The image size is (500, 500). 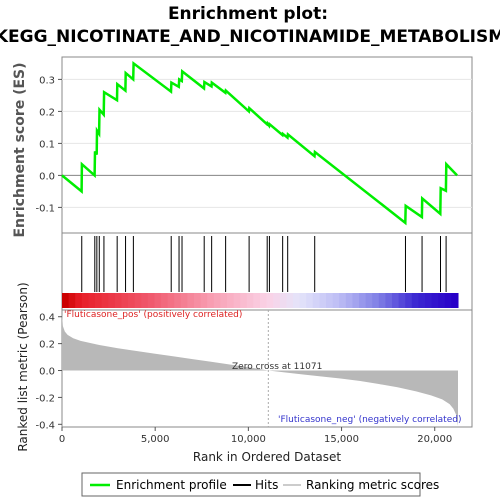 What do you see at coordinates (267, 457) in the screenshot?
I see `x-axis-label: Rank in Ordered Dataset` at bounding box center [267, 457].